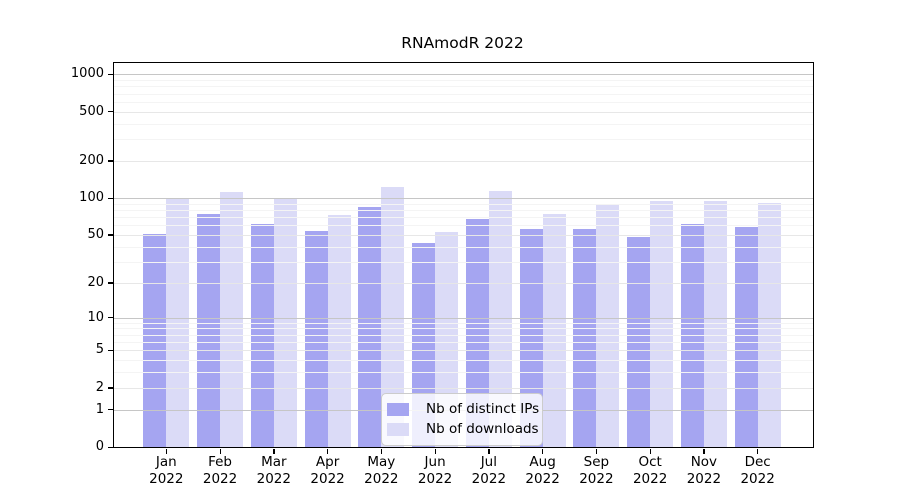 This screenshot has height=500, width=900. Describe the element at coordinates (220, 479) in the screenshot. I see `x-tick-year-feb: 2022` at that location.